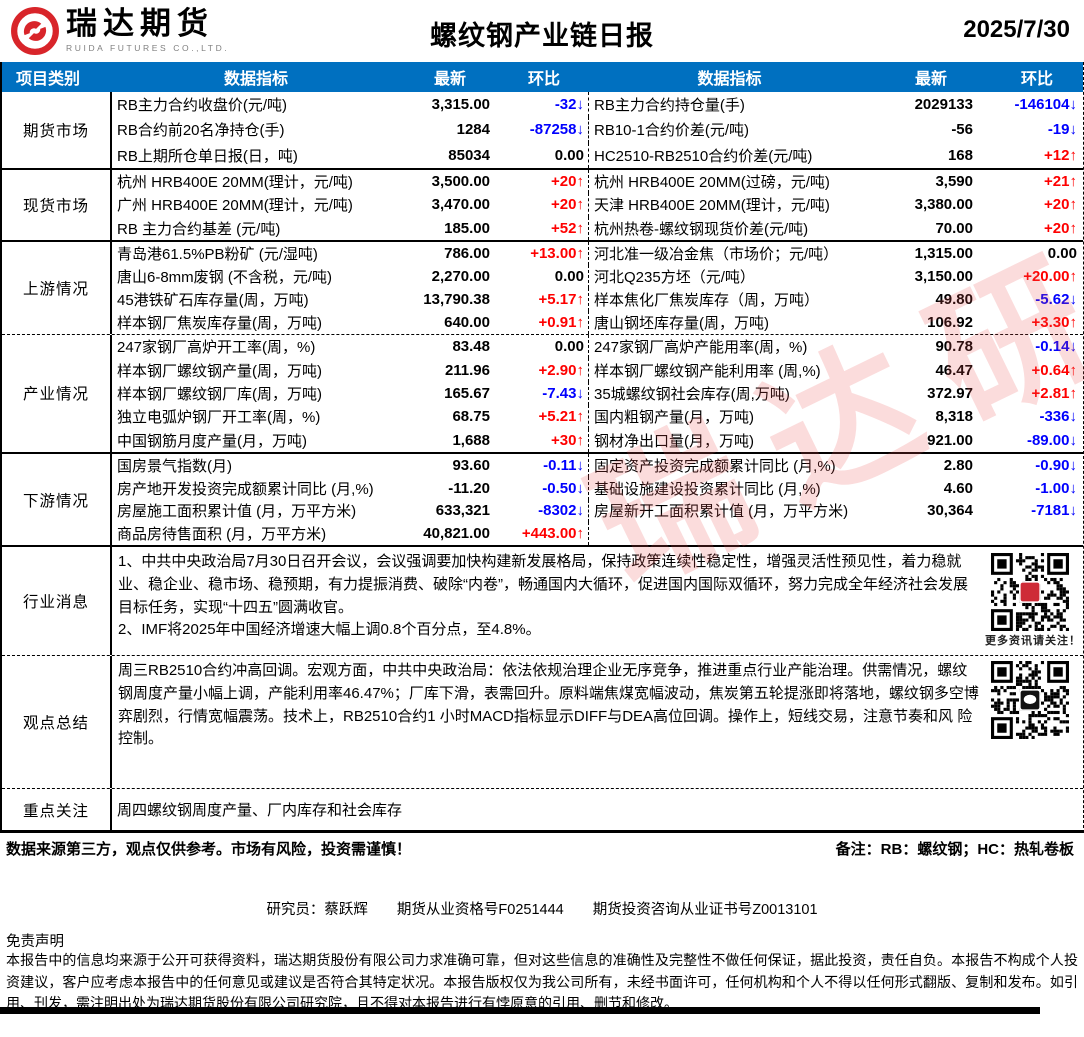 Image resolution: width=1084 pixels, height=1037 pixels. Describe the element at coordinates (199, 229) in the screenshot. I see `indicator-label: RB 主力合约基差 (元/吨)` at that location.